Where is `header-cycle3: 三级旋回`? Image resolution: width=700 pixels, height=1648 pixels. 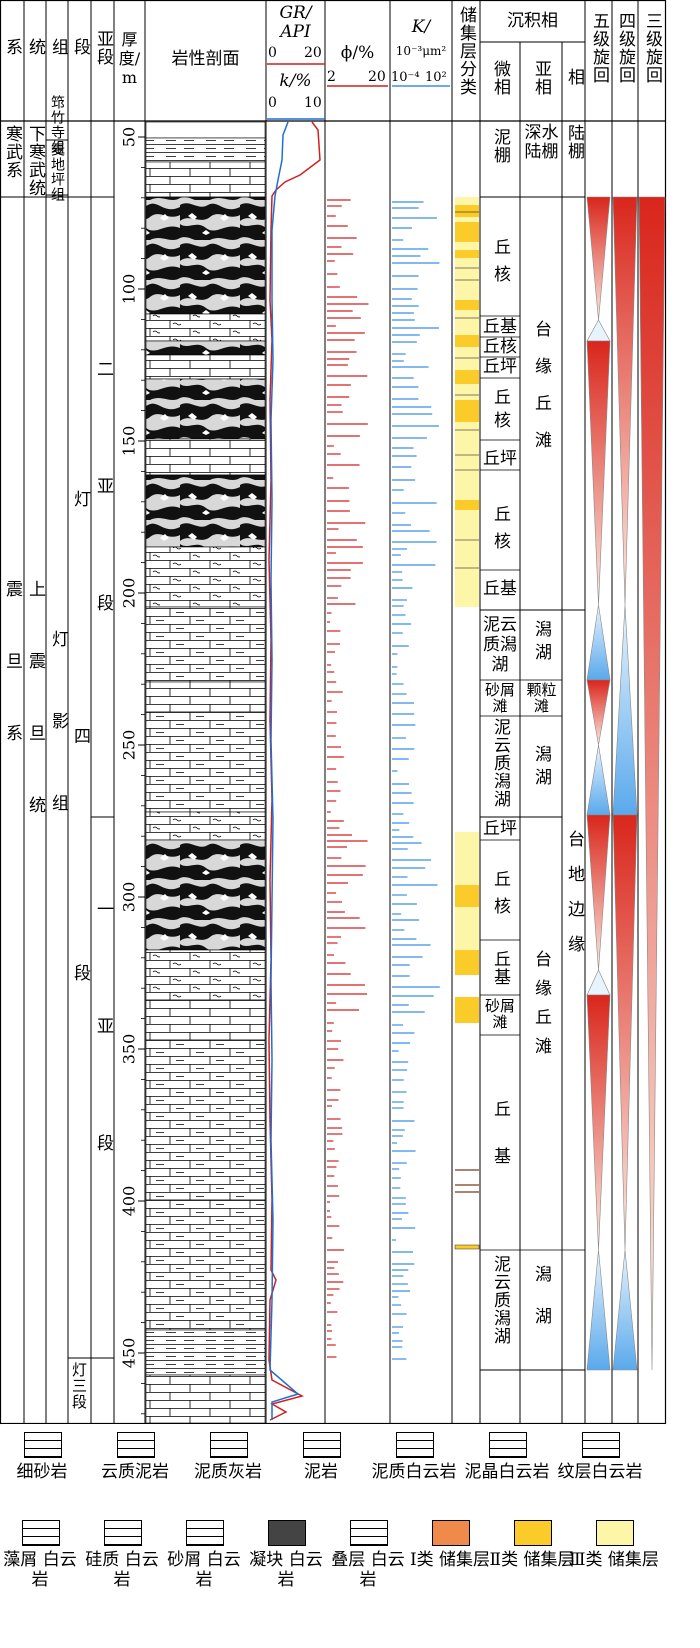 header-cycle3: 三级旋回 is located at coordinates (652, 48).